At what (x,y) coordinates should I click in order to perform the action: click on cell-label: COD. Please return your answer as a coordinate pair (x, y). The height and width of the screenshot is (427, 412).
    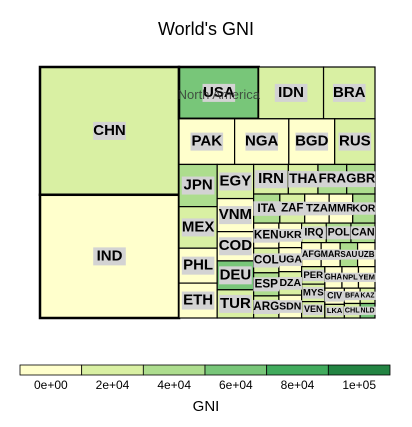
    Looking at the image, I should click on (236, 245).